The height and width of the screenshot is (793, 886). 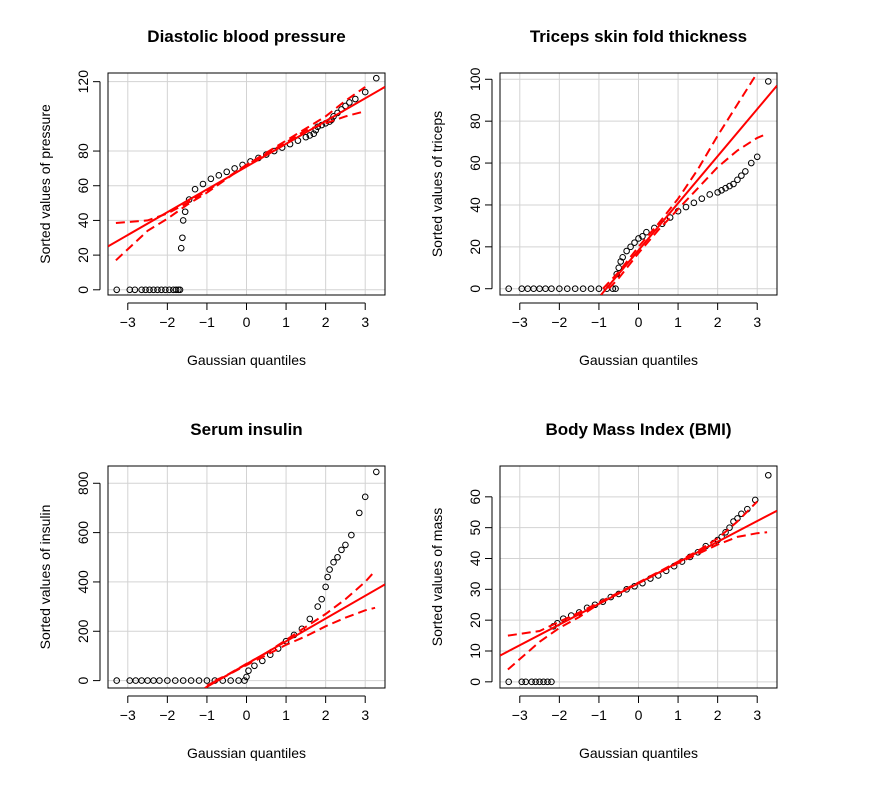 I want to click on y-axis-label: Sorted values of insulin, so click(x=45, y=577).